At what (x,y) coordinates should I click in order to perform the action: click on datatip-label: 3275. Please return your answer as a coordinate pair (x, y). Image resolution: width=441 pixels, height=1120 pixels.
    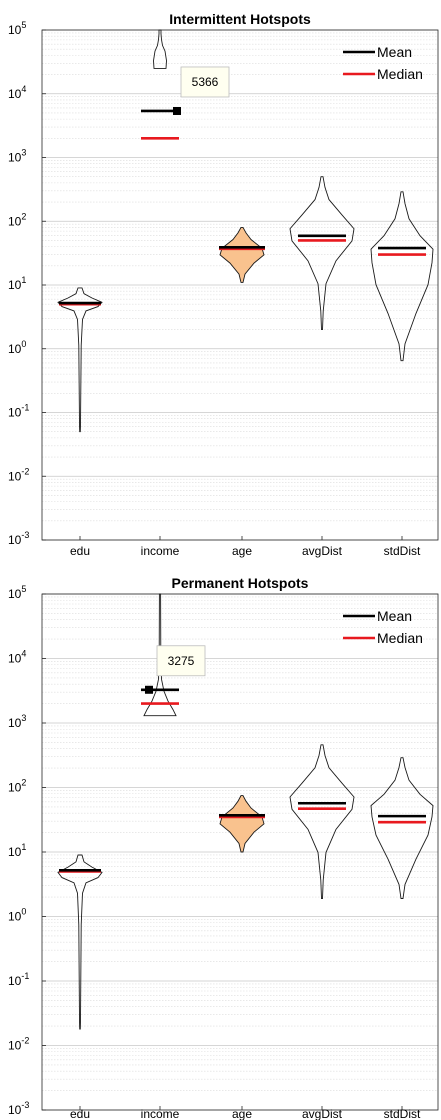
    Looking at the image, I should click on (181, 661).